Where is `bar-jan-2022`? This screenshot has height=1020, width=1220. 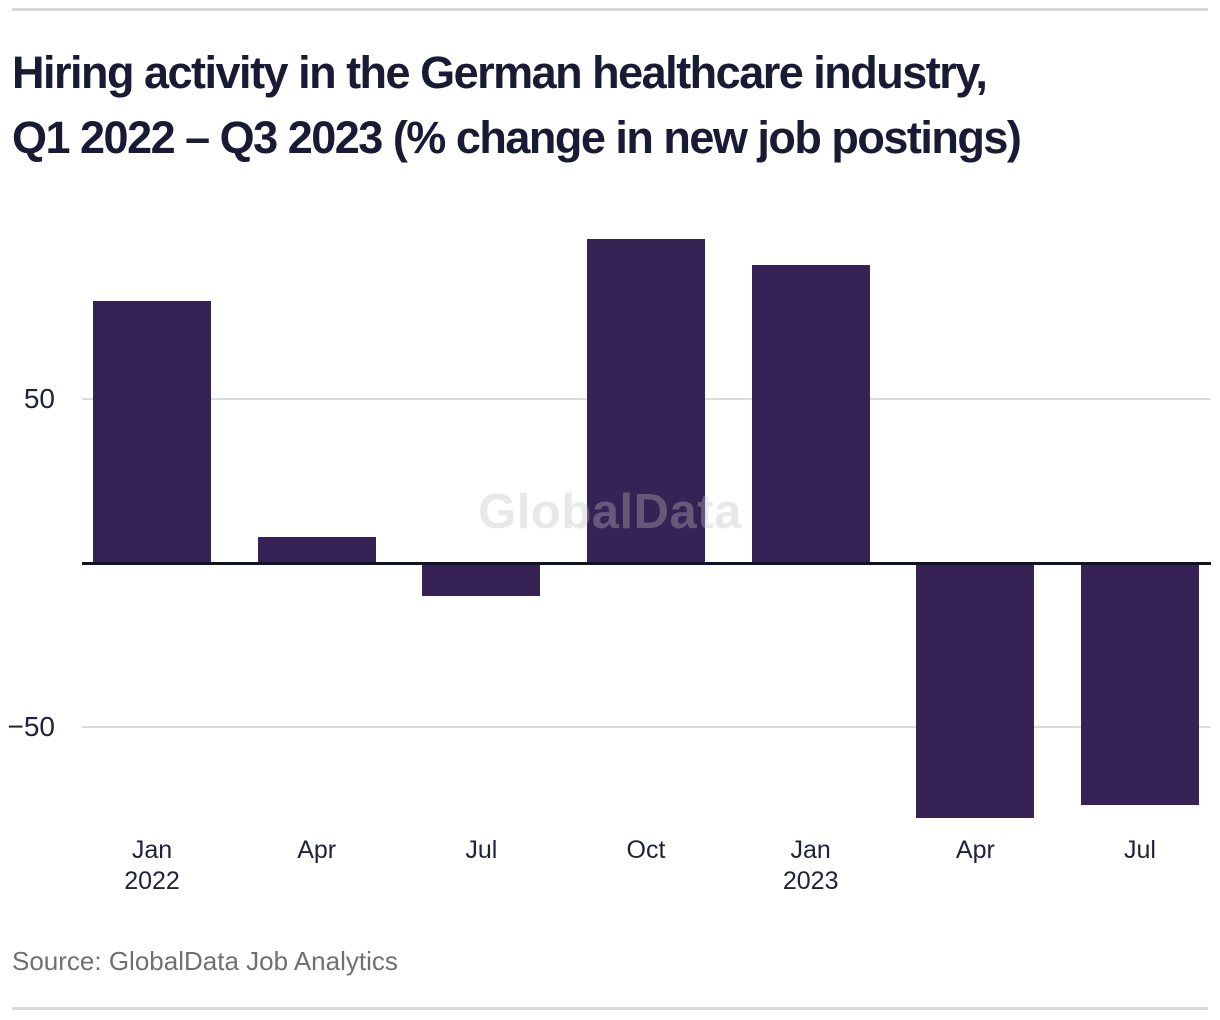
bar-jan-2022 is located at coordinates (152, 432).